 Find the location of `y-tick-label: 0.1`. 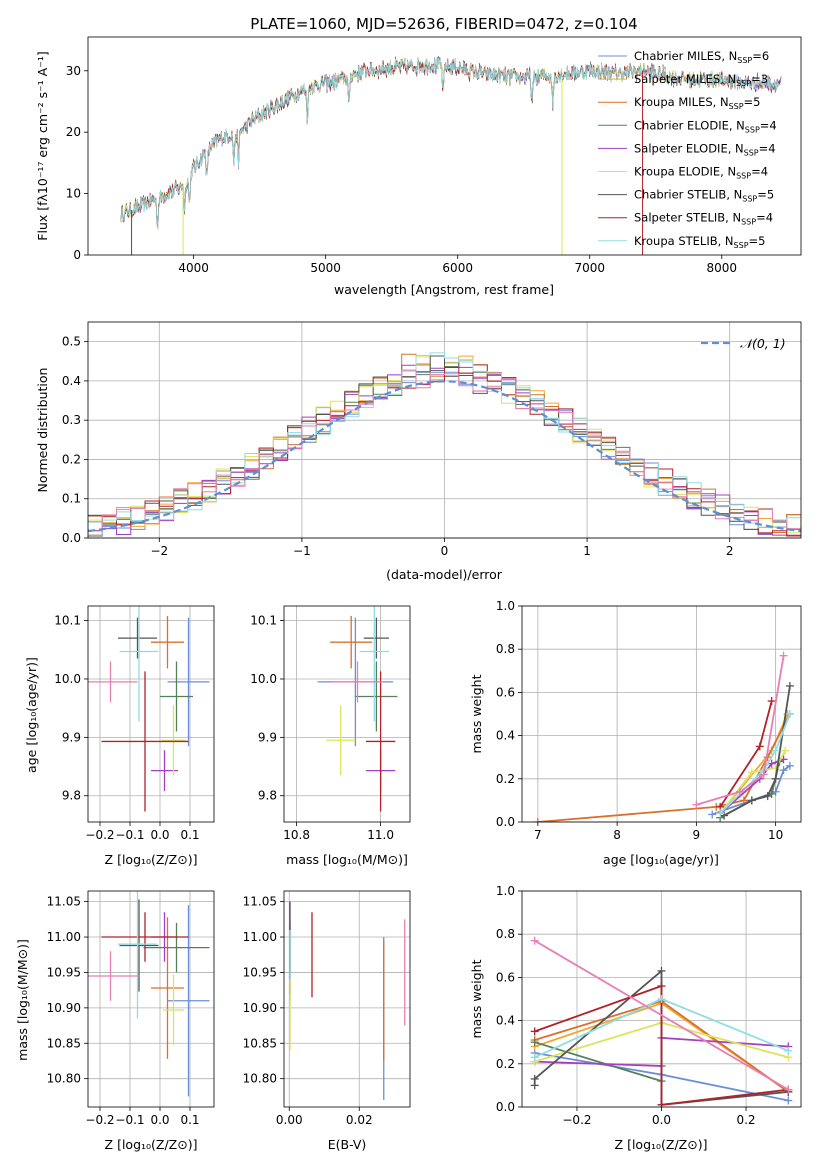

y-tick-label: 0.1 is located at coordinates (71, 499).